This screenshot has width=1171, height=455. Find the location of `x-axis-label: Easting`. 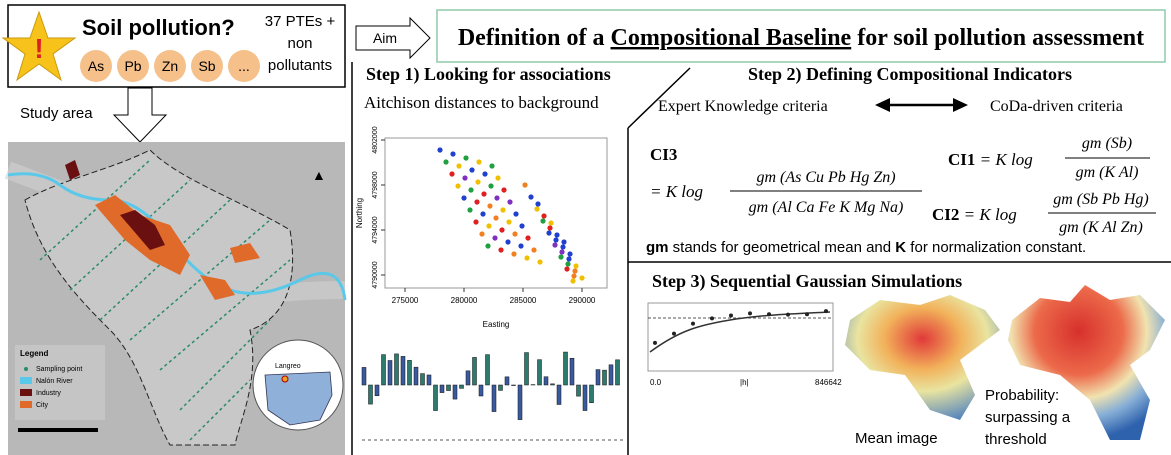

x-axis-label: Easting is located at coordinates (496, 324).